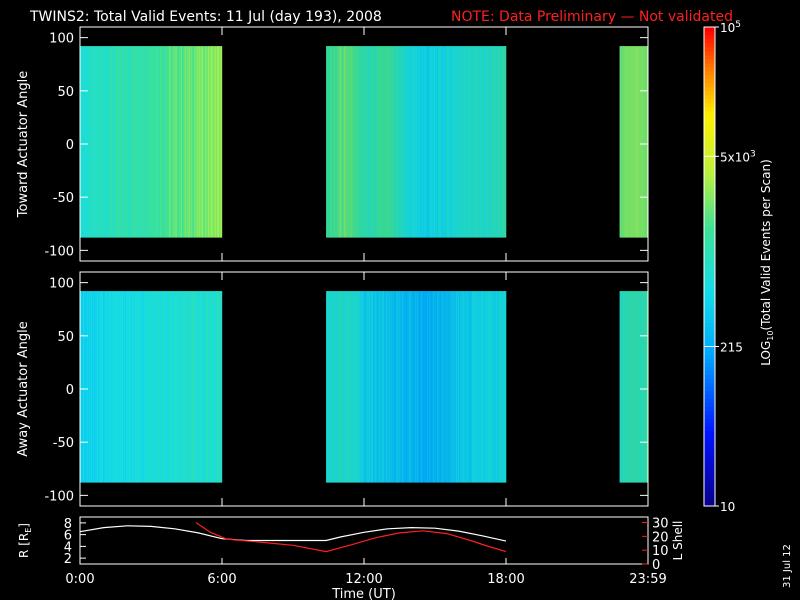 The height and width of the screenshot is (600, 800). What do you see at coordinates (70, 145) in the screenshot?
I see `y-tick-label: 0` at bounding box center [70, 145].